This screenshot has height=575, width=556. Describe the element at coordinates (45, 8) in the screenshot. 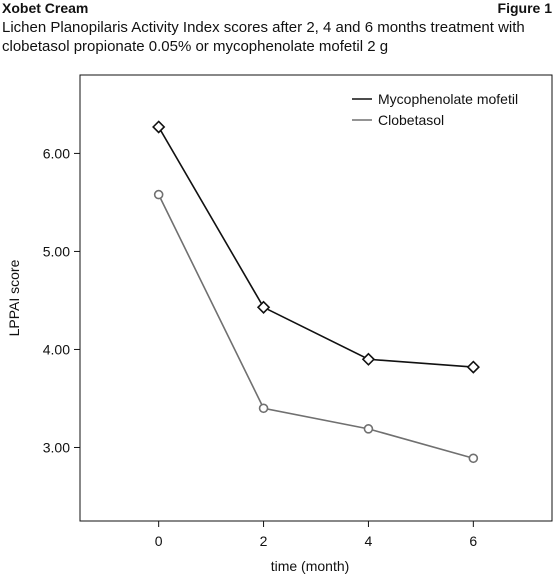

I see `product-title: Xobet Cream` at that location.